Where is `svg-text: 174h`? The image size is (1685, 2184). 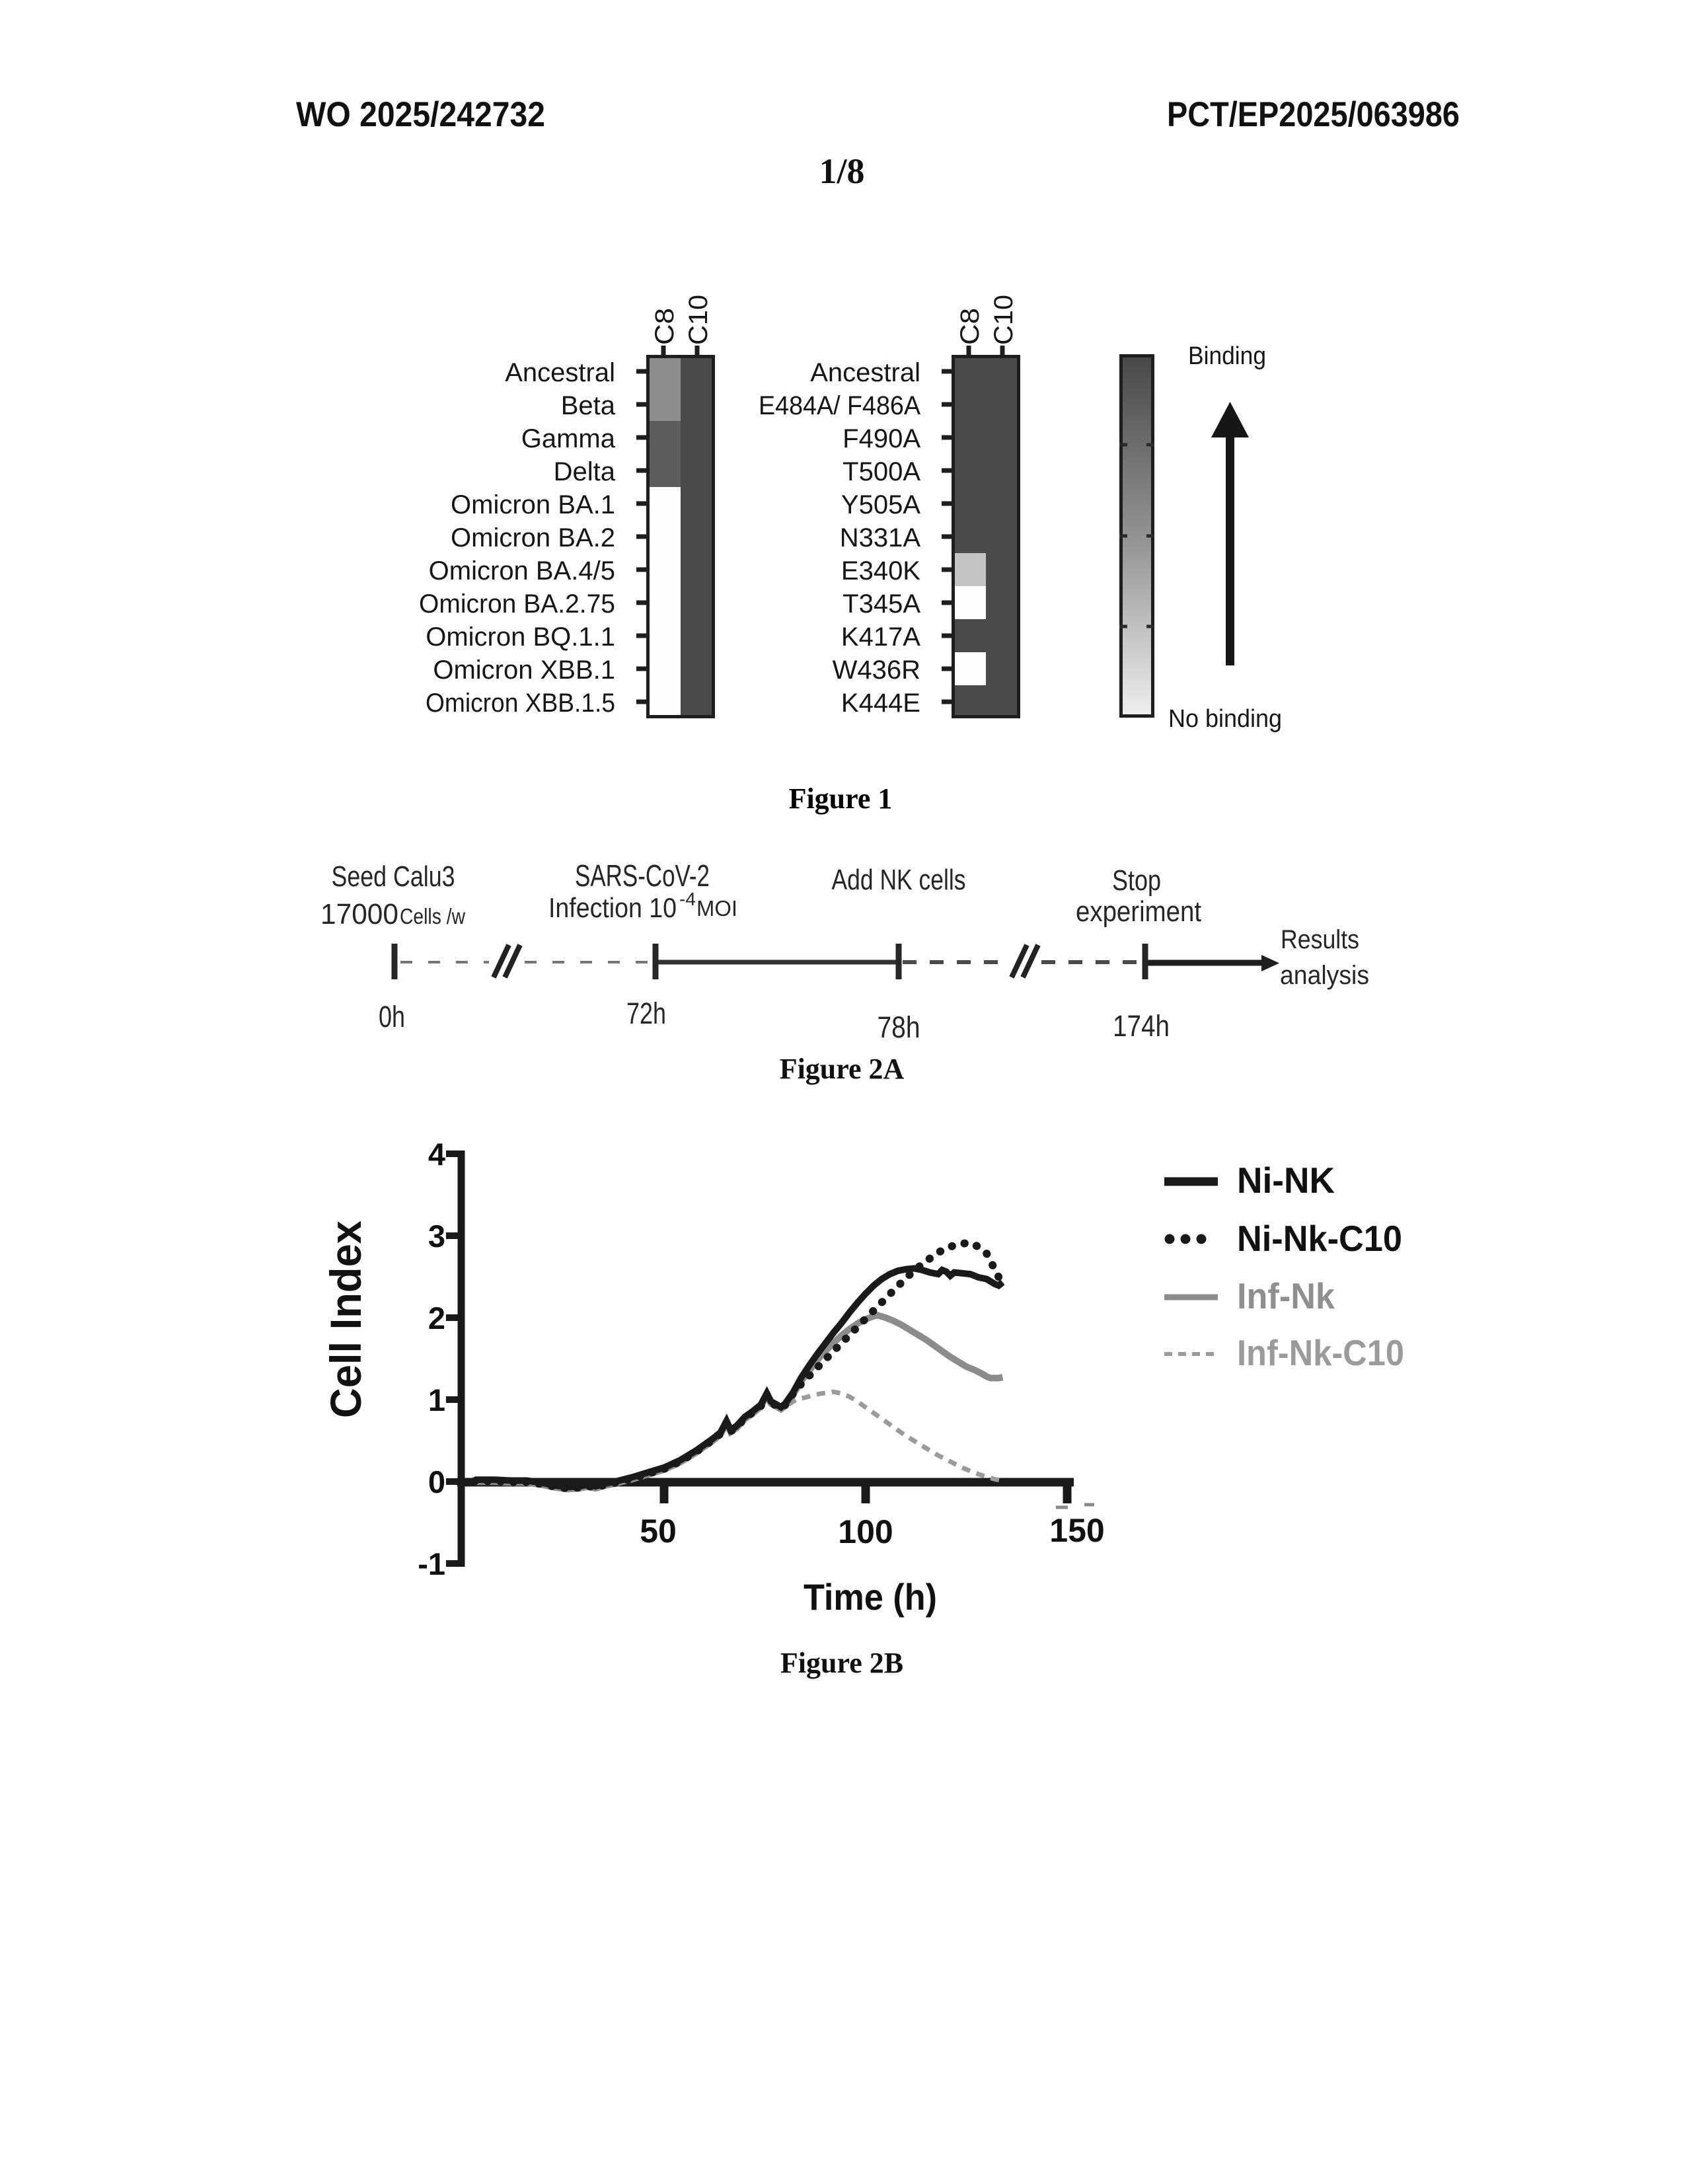 svg-text: 174h is located at coordinates (1141, 1026).